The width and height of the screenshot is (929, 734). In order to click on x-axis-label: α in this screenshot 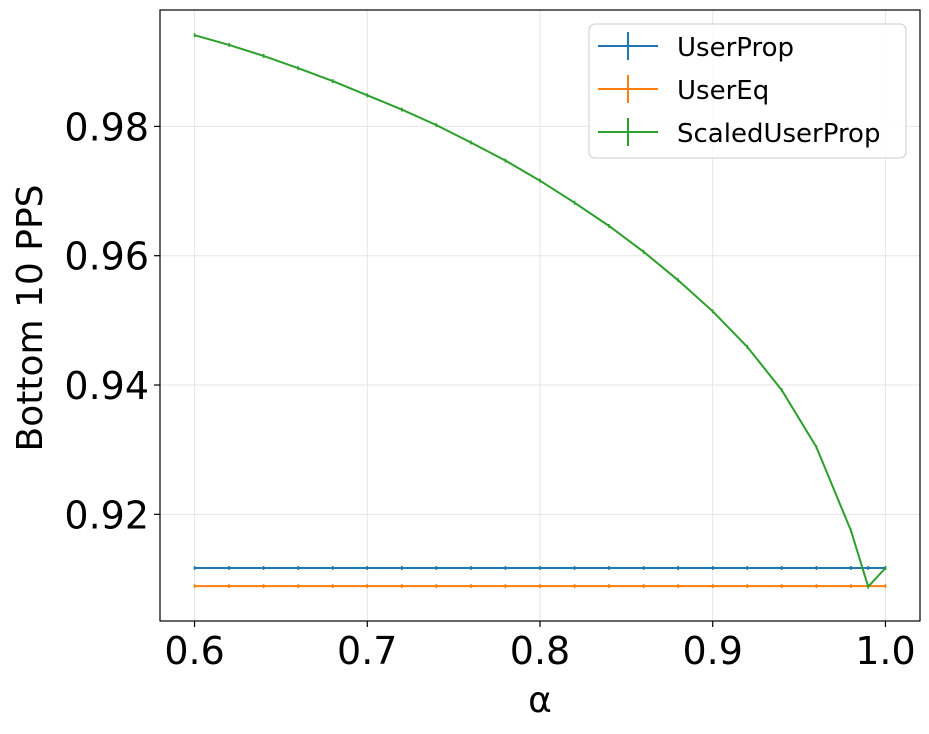, I will do `click(540, 700)`.